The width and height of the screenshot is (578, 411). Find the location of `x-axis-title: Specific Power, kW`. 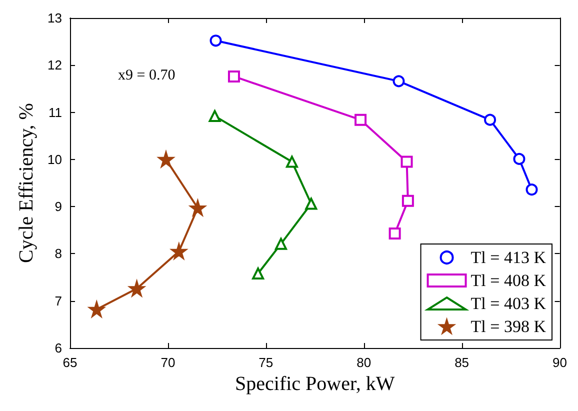

x-axis-title: Specific Power, kW is located at coordinates (315, 383).